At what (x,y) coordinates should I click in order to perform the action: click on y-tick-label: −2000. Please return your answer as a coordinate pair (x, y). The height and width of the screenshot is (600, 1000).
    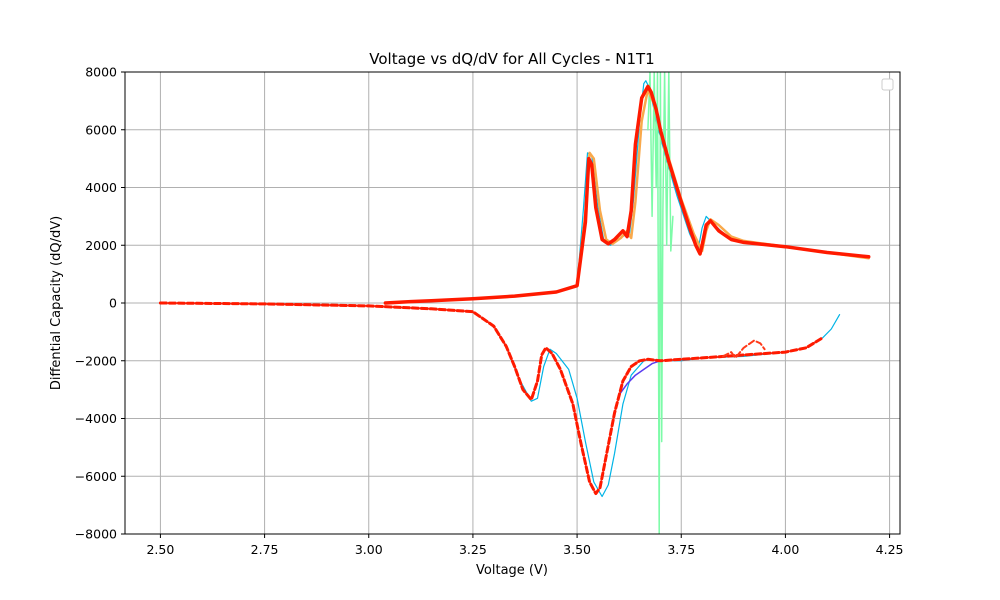
    Looking at the image, I should click on (96, 360).